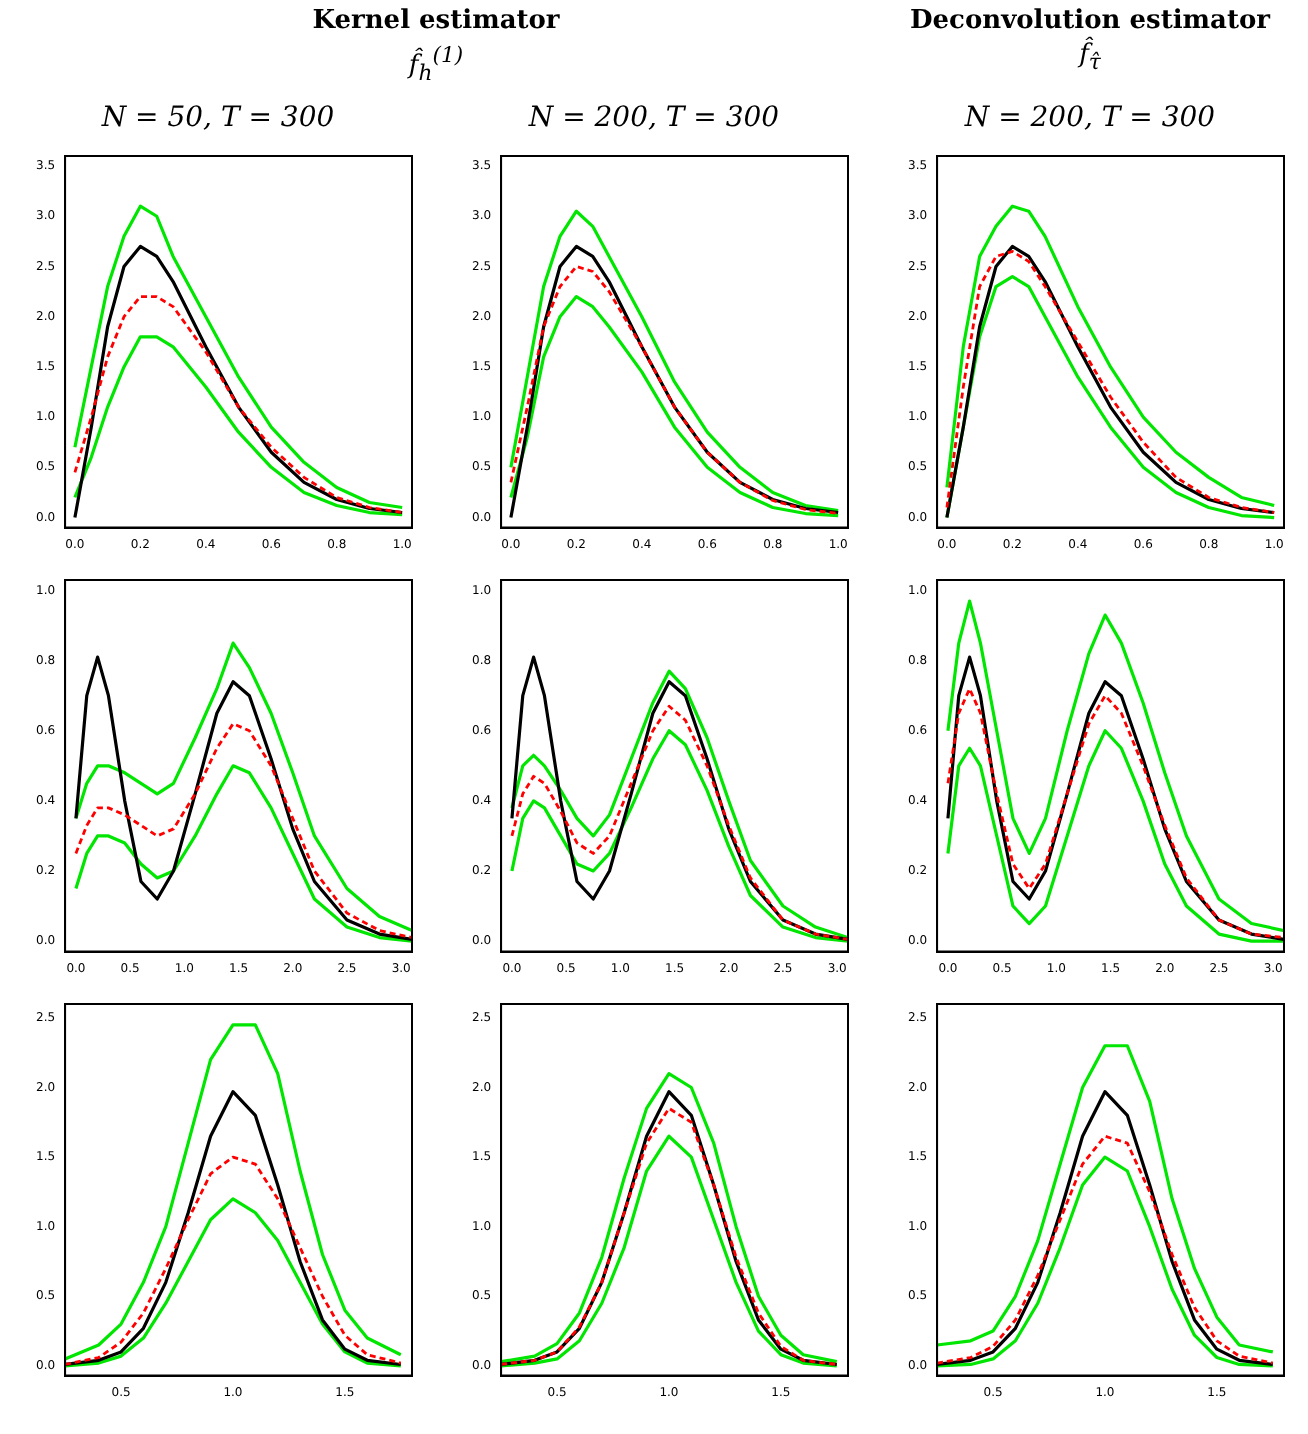 The width and height of the screenshot is (1308, 1434). Describe the element at coordinates (436, 21) in the screenshot. I see `text: Kernel estimator` at that location.